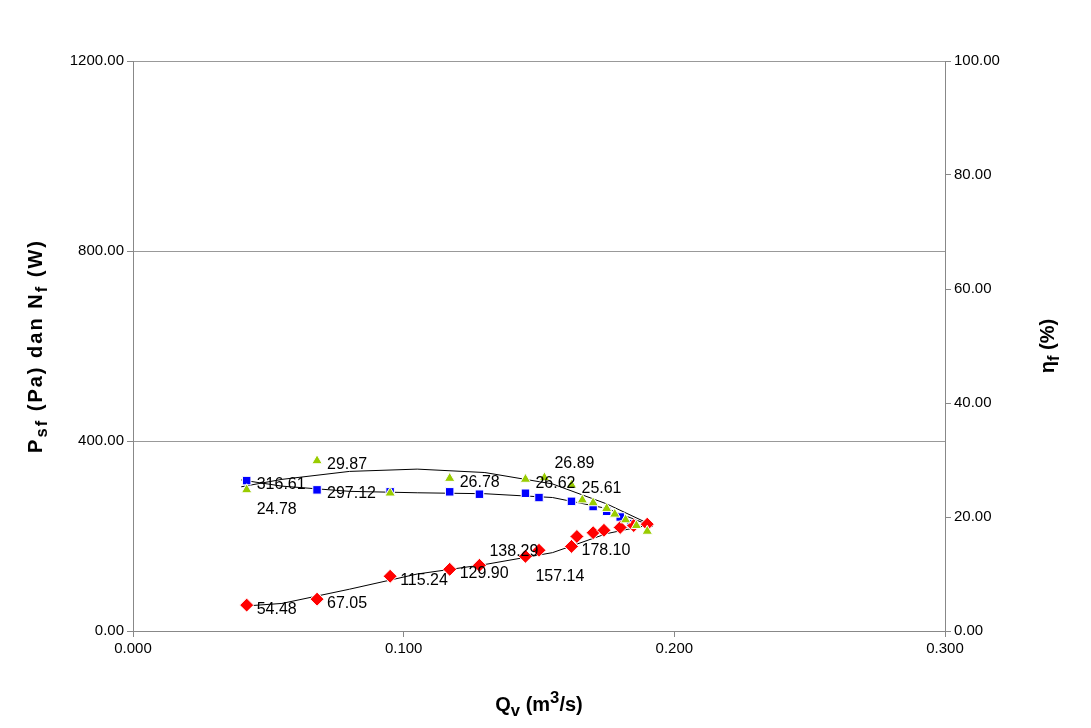  I want to click on x-tick-label: 0.200, so click(674, 648).